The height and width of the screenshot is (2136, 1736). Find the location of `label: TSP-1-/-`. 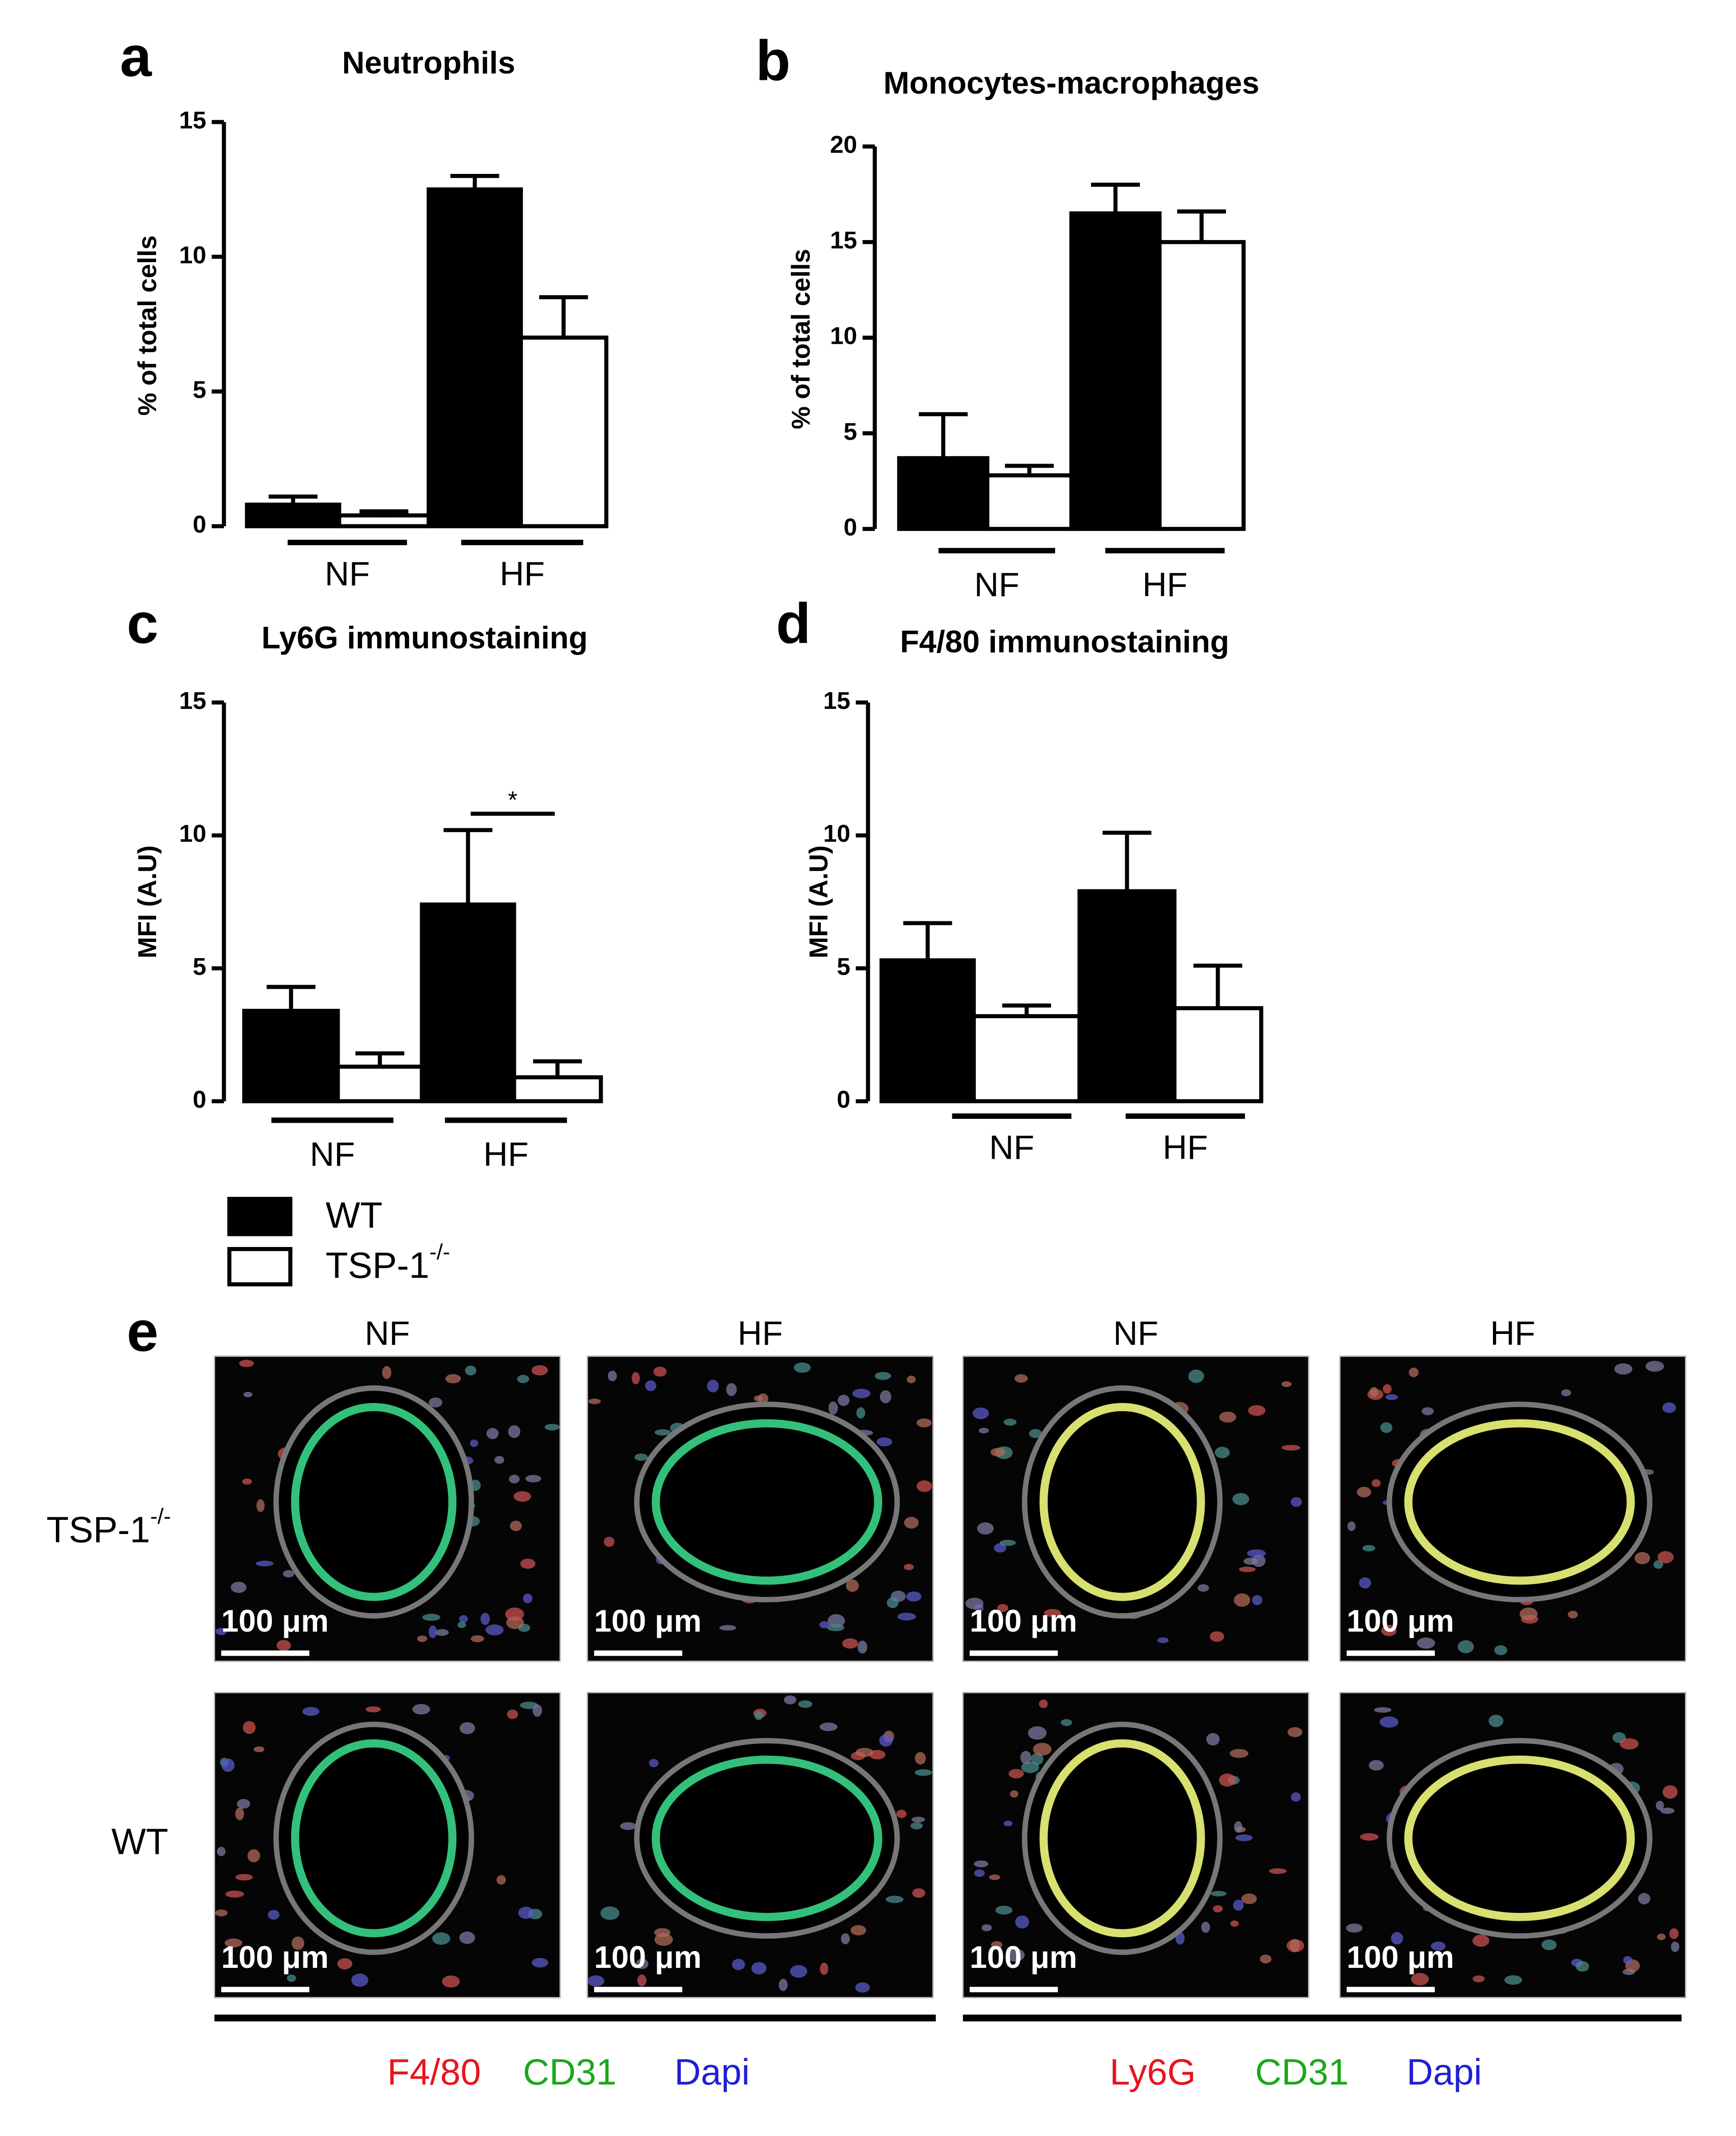

label: TSP-1-/- is located at coordinates (388, 1263).